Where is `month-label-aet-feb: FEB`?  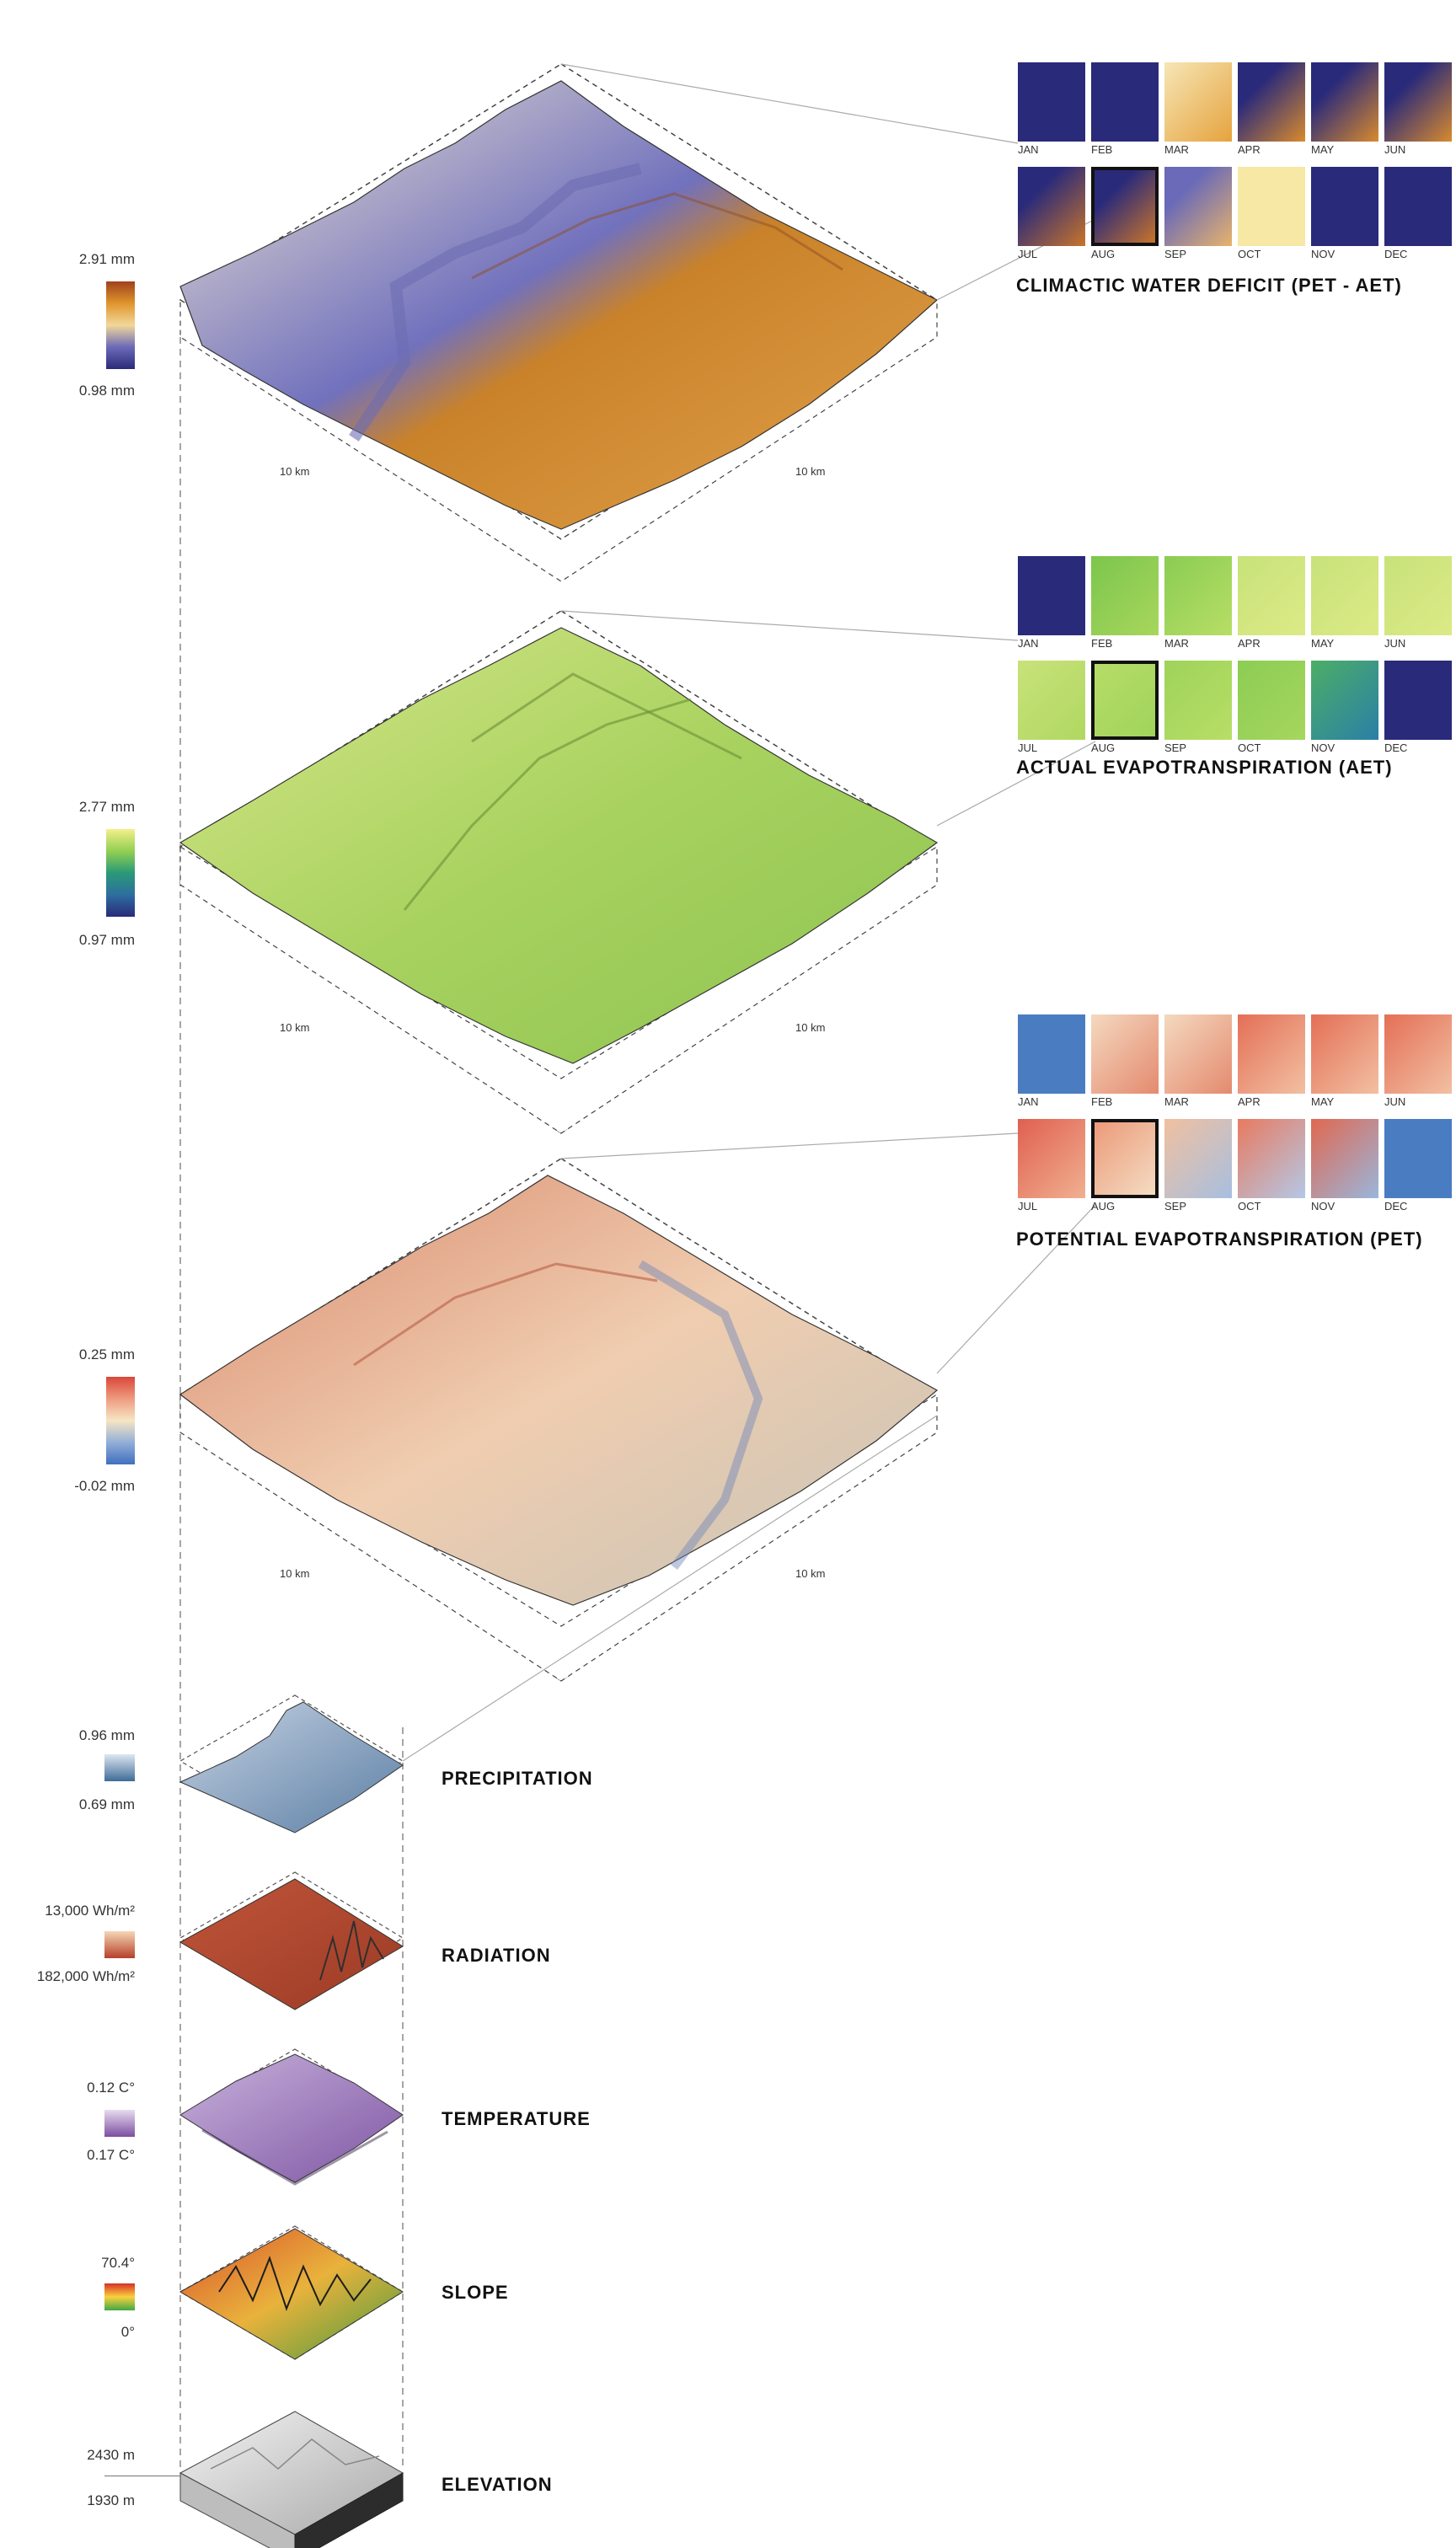 month-label-aet-feb: FEB is located at coordinates (1102, 643).